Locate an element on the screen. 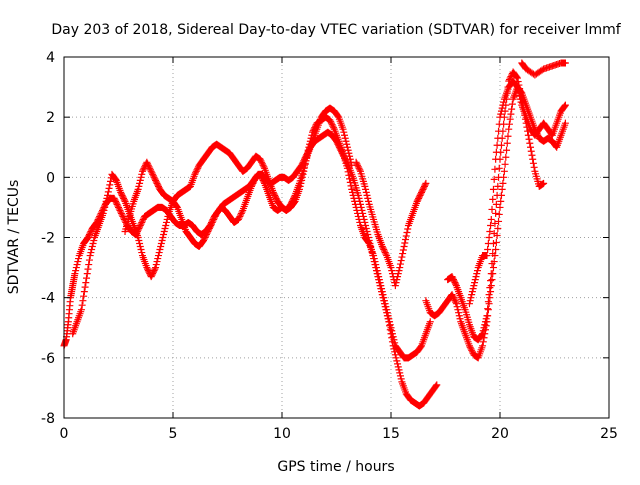 Image resolution: width=640 pixels, height=485 pixels. x-tick-label: 10 is located at coordinates (282, 434).